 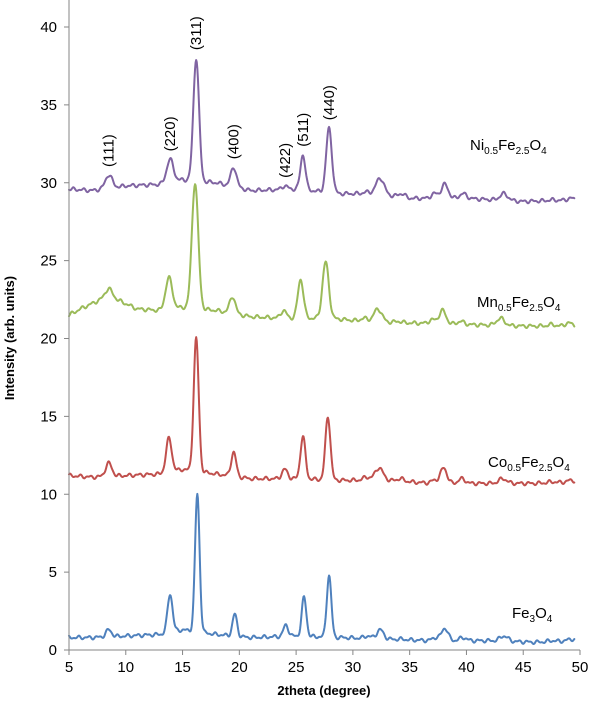 I want to click on series-label: Ni0.5Fe2.5O4, so click(x=508, y=147).